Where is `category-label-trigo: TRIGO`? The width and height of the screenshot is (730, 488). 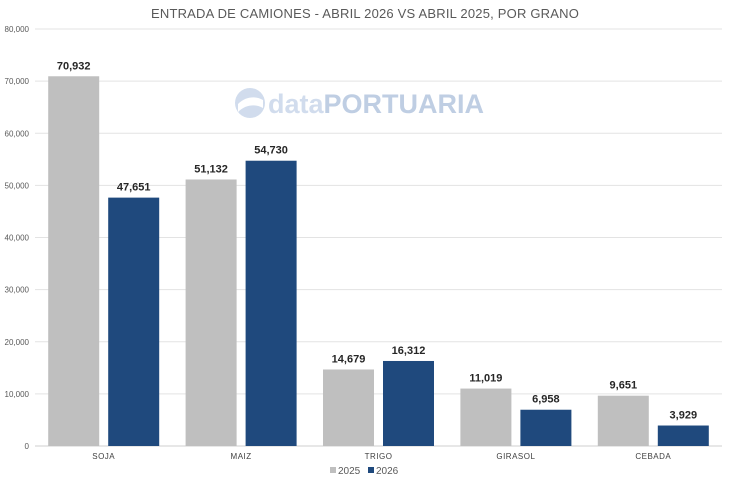 category-label-trigo: TRIGO is located at coordinates (379, 456).